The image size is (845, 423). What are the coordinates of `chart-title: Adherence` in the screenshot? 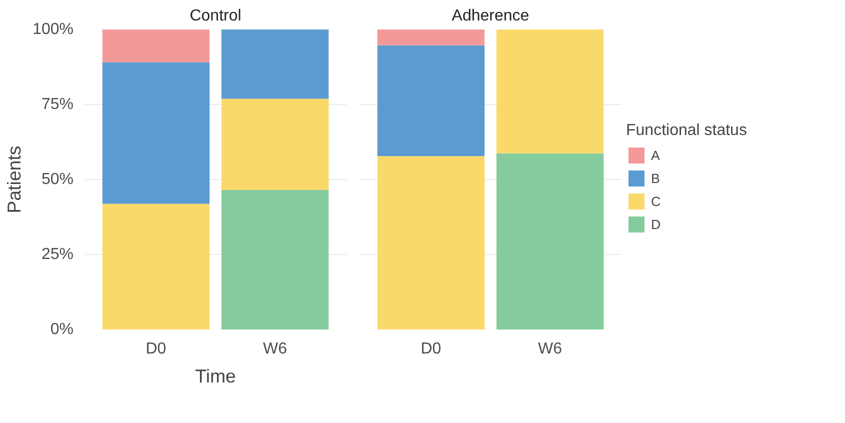 It's located at (491, 16).